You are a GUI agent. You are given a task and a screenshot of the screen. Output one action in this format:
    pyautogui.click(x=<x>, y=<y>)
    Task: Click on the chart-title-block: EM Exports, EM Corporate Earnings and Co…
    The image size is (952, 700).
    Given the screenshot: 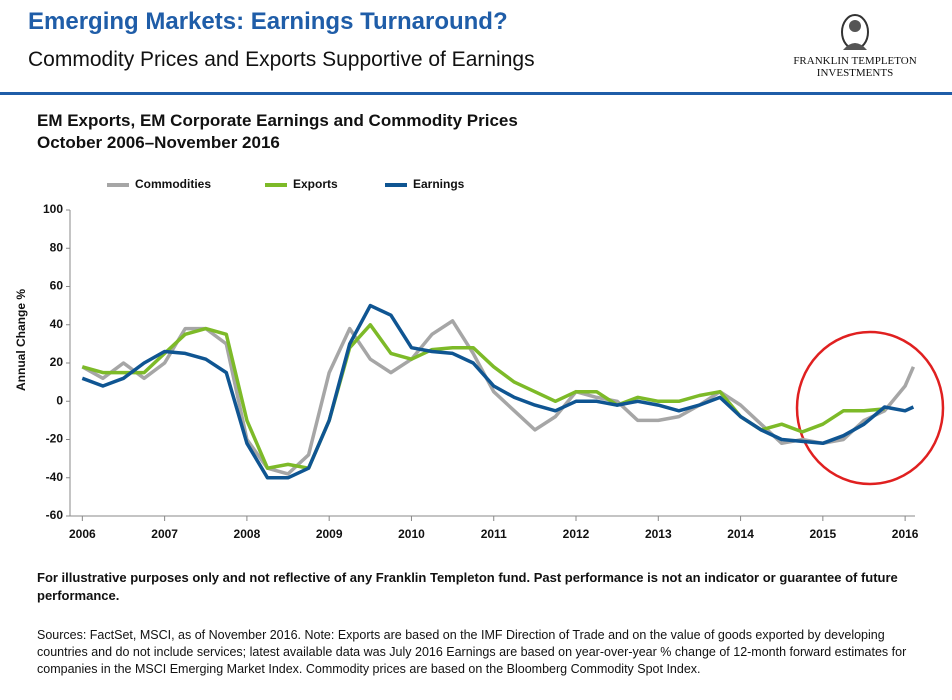 What is the action you would take?
    pyautogui.click(x=277, y=132)
    